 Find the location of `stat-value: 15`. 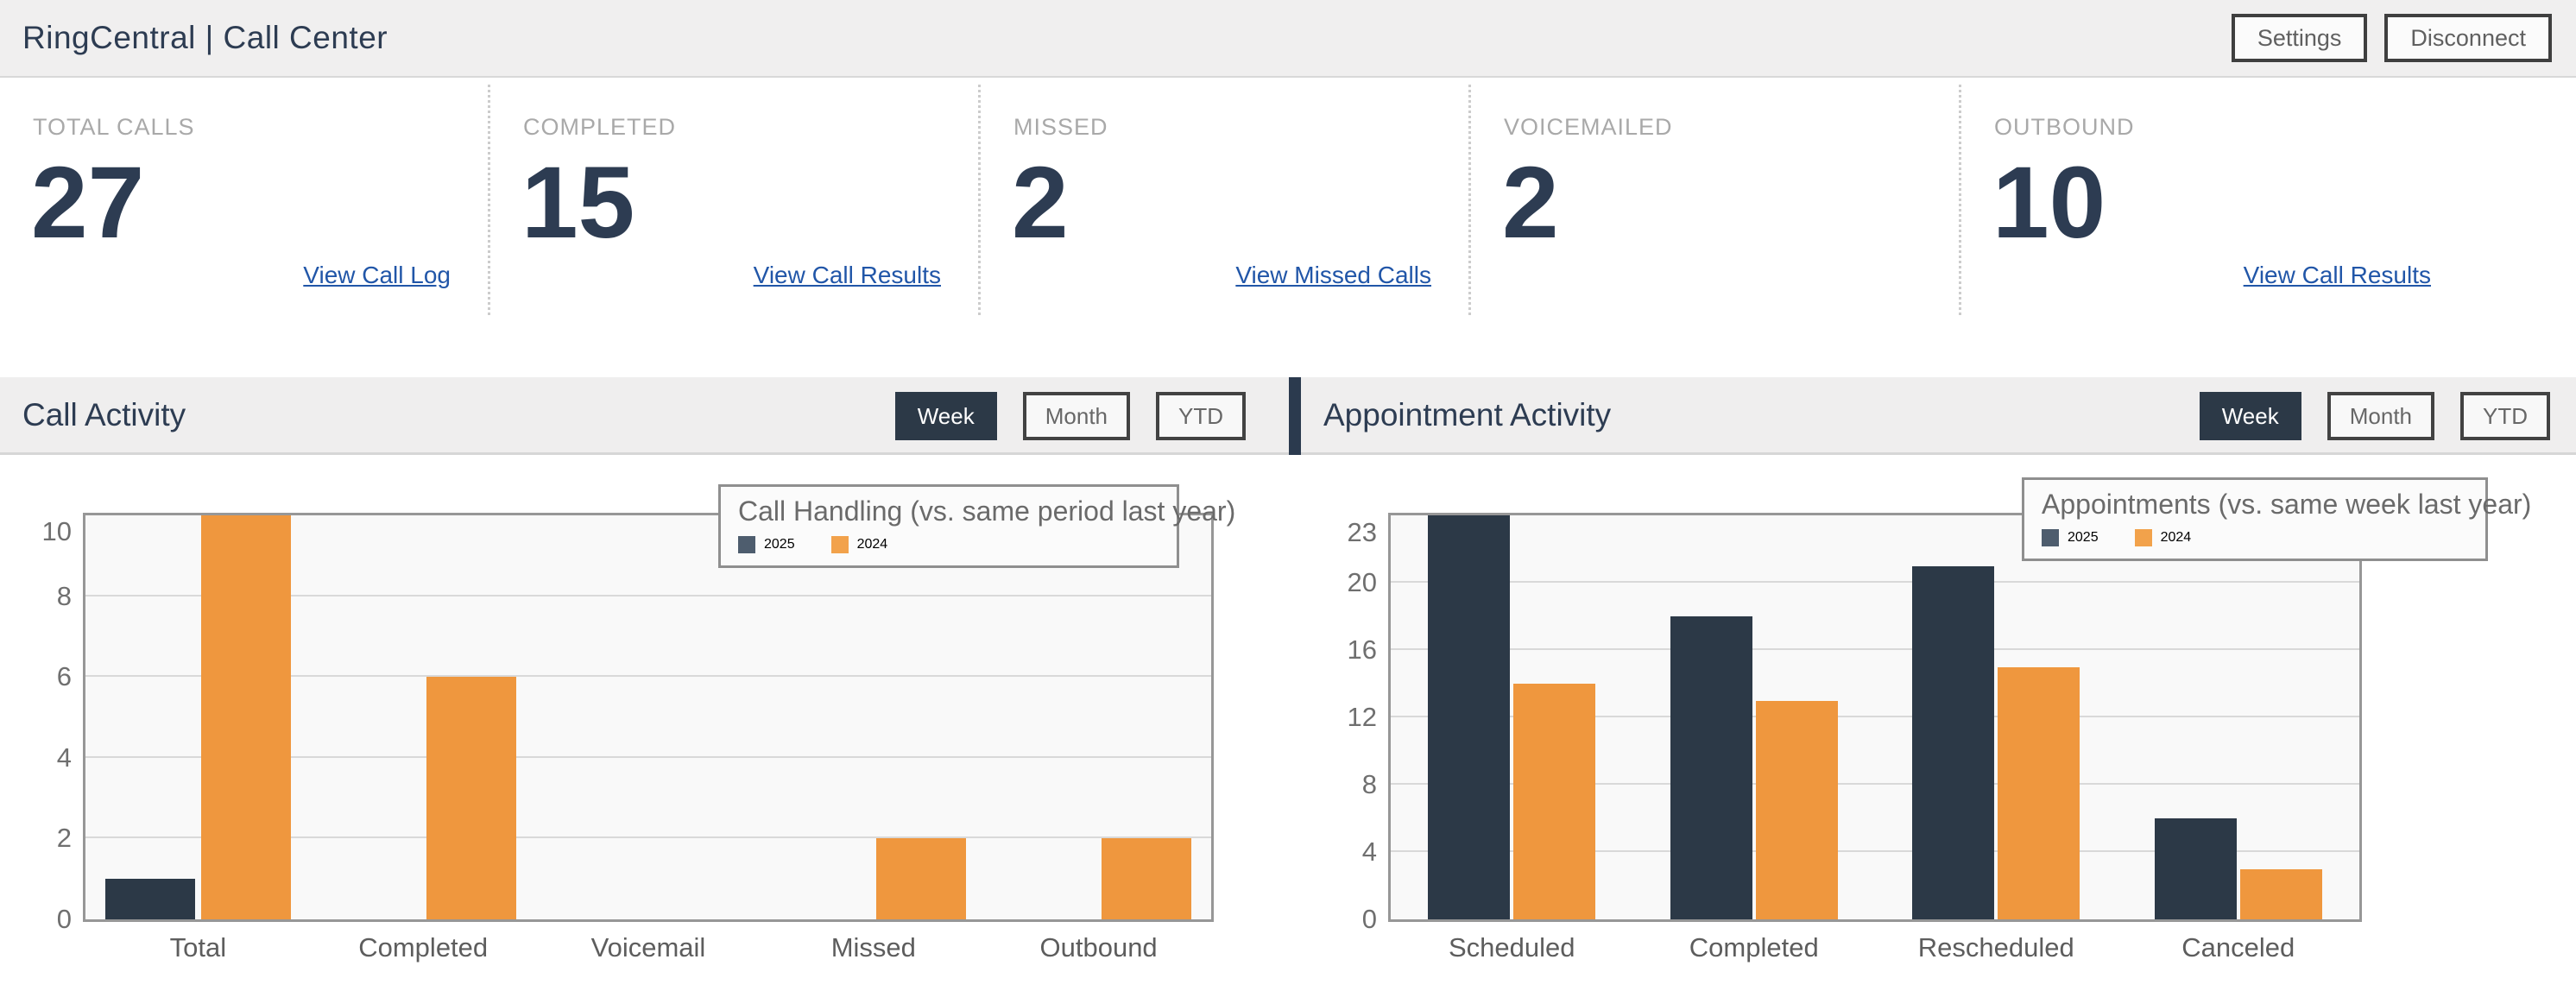

stat-value: 15 is located at coordinates (578, 203).